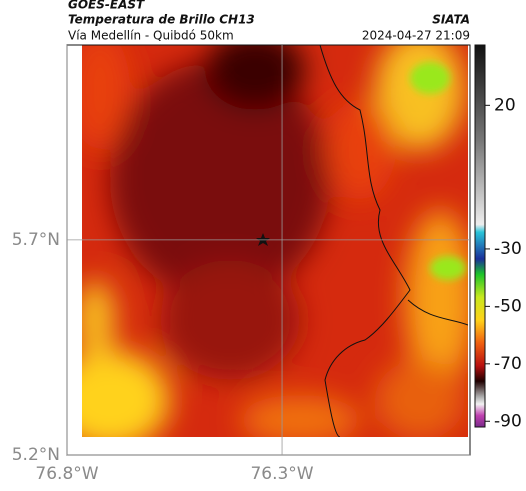 The image size is (526, 491). Describe the element at coordinates (508, 364) in the screenshot. I see `colorbar-label: -70` at that location.